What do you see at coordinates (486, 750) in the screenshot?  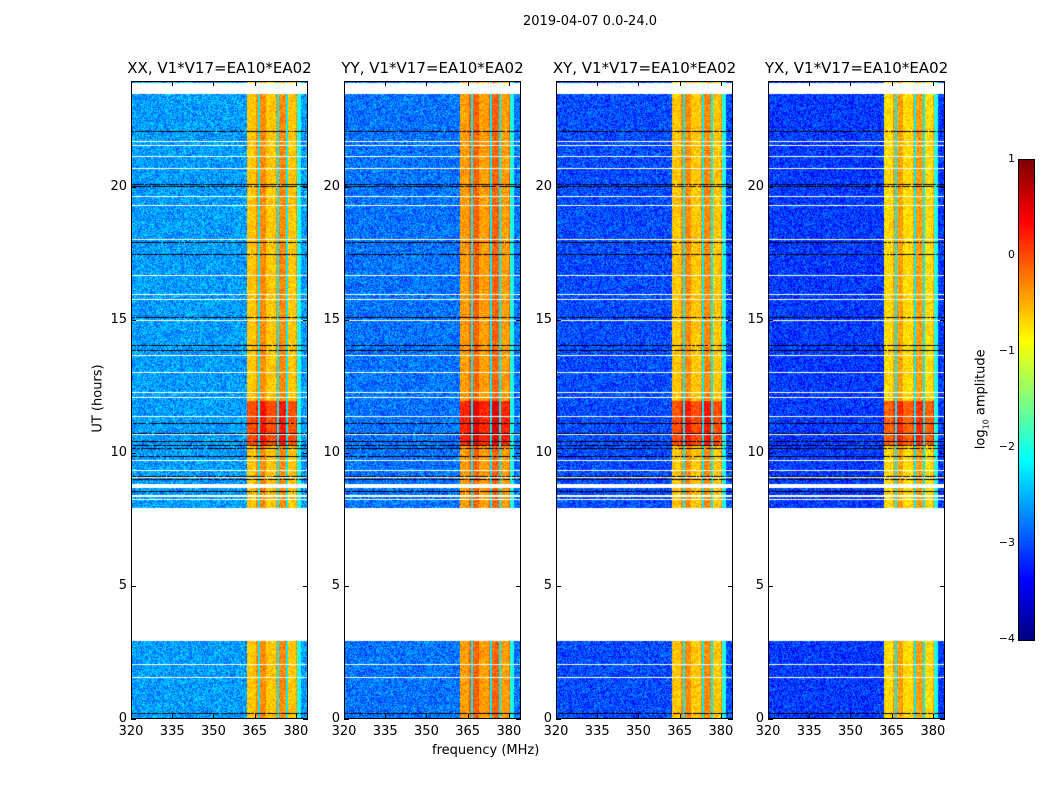 I see `x-axis-label: frequency (MHz)` at bounding box center [486, 750].